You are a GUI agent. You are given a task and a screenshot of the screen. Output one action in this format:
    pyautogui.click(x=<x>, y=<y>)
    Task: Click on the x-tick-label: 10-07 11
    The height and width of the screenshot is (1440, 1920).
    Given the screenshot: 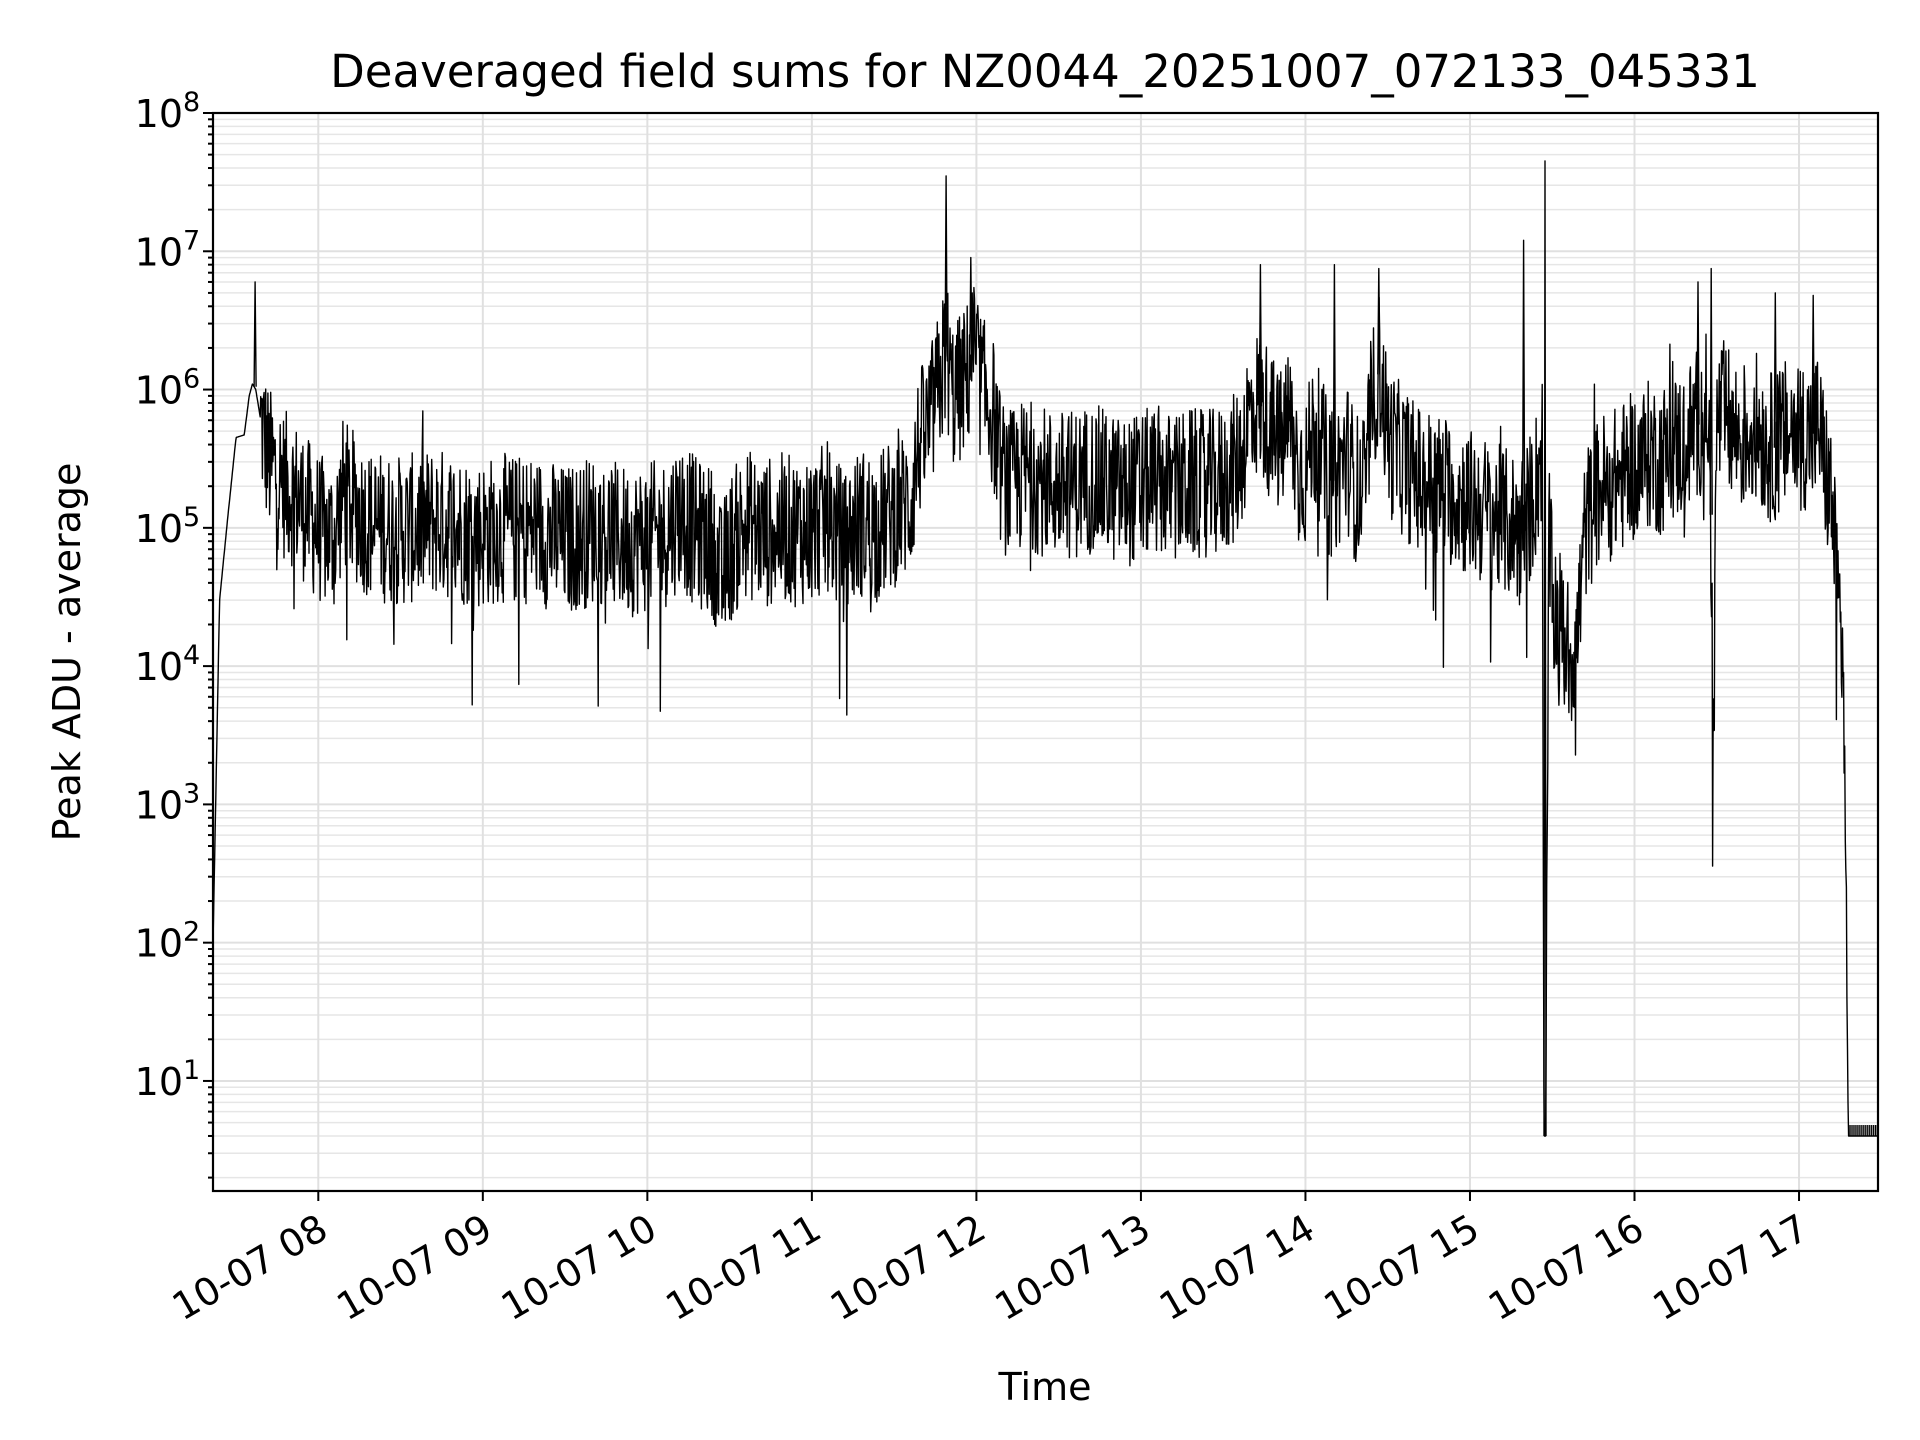 What is the action you would take?
    pyautogui.click(x=743, y=1268)
    